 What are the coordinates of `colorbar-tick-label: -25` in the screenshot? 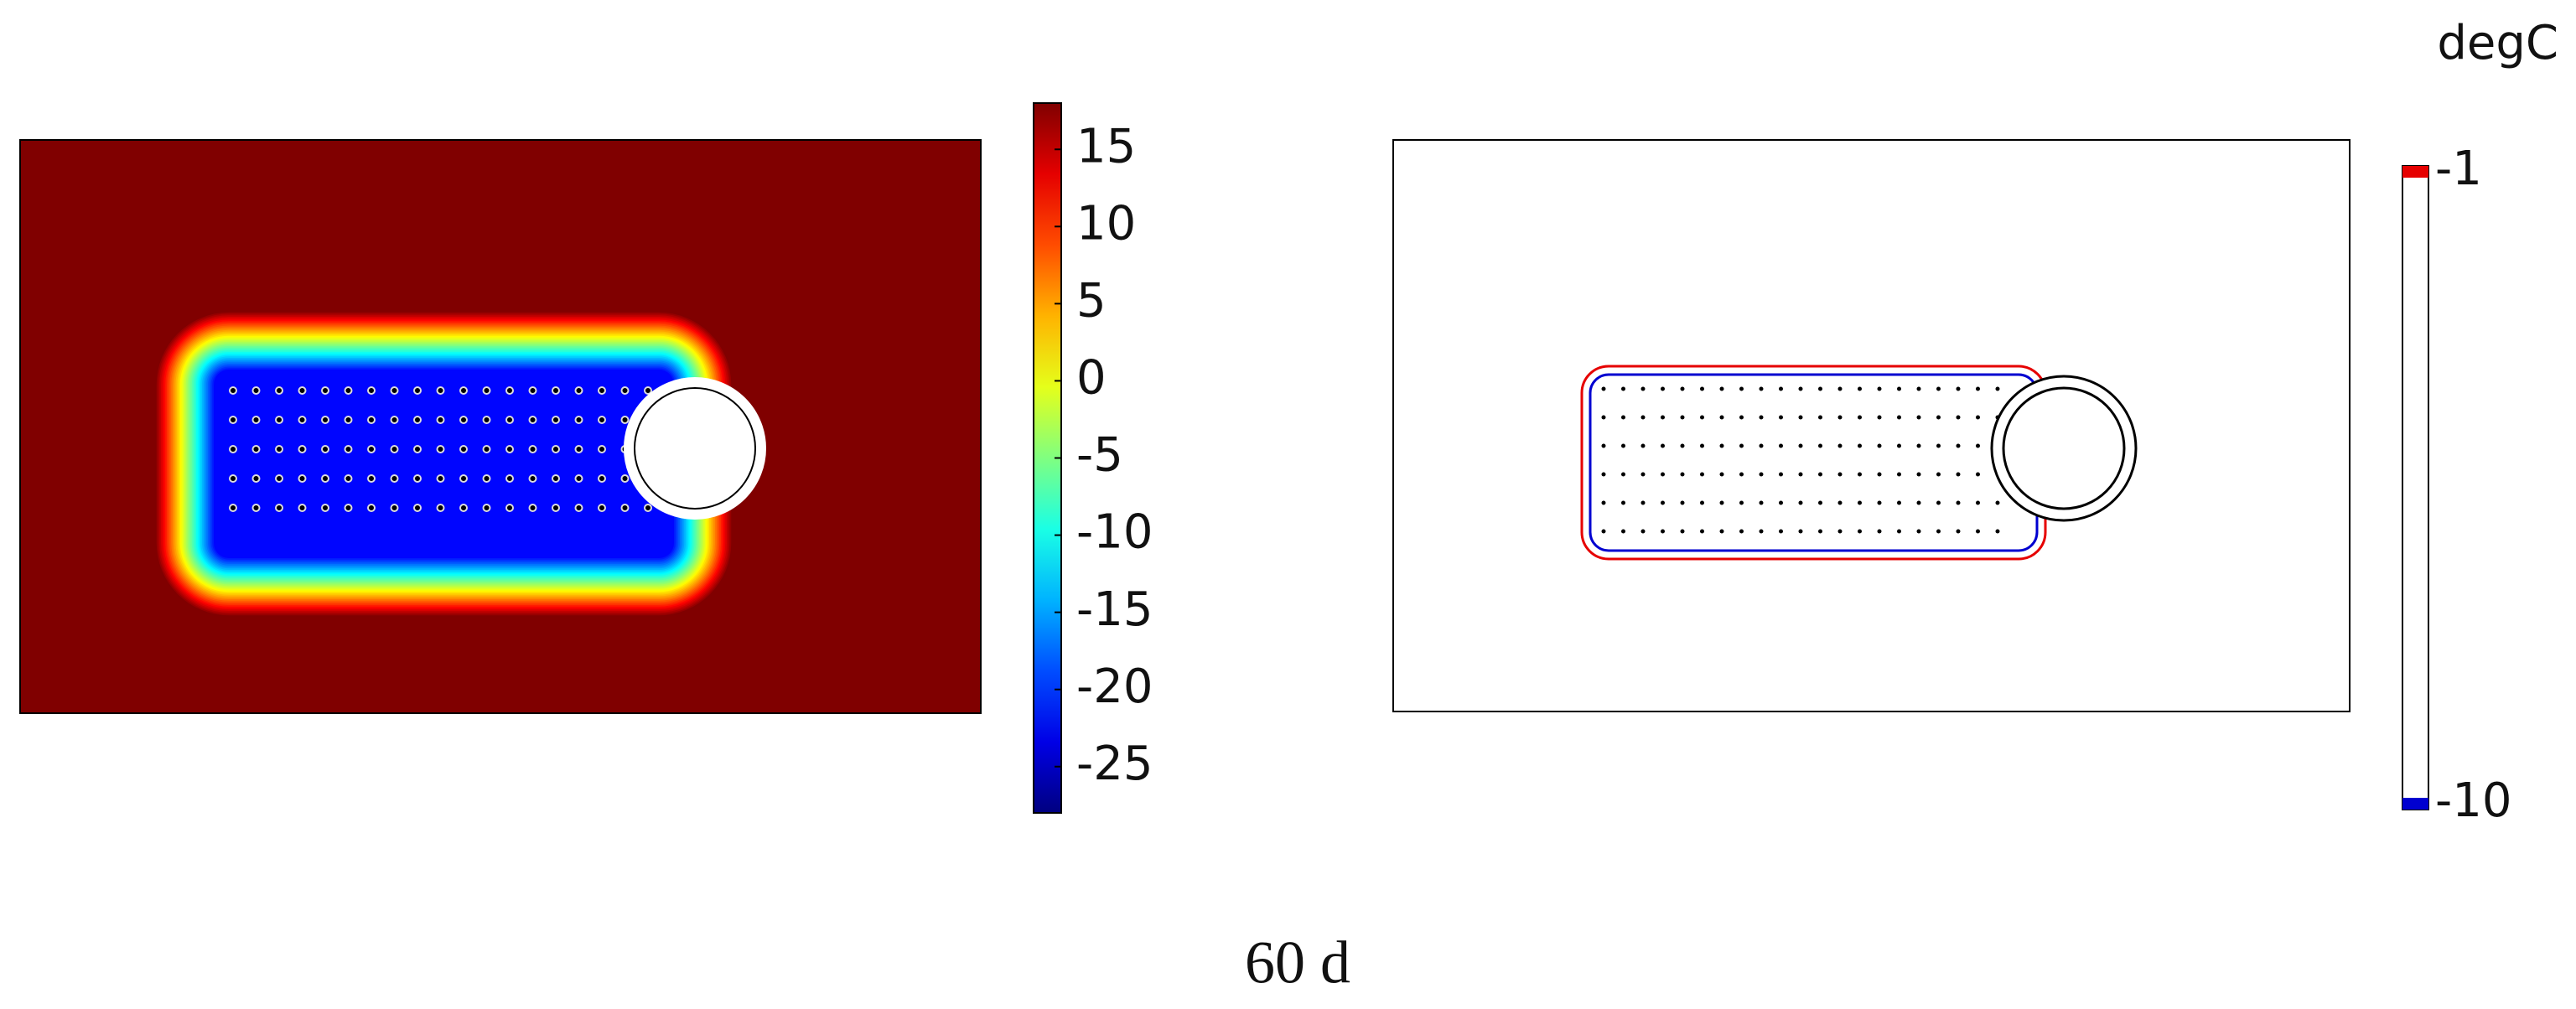 It's located at (1114, 764).